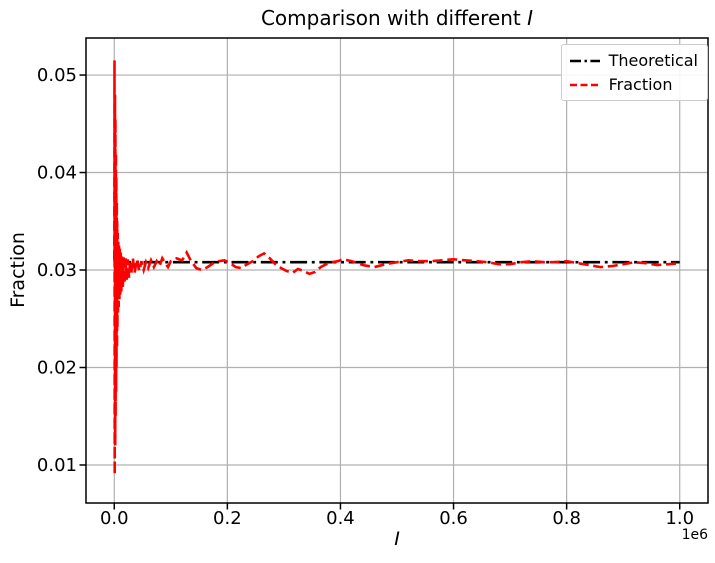  I want to click on legend-item-fraction: Fraction, so click(633, 84).